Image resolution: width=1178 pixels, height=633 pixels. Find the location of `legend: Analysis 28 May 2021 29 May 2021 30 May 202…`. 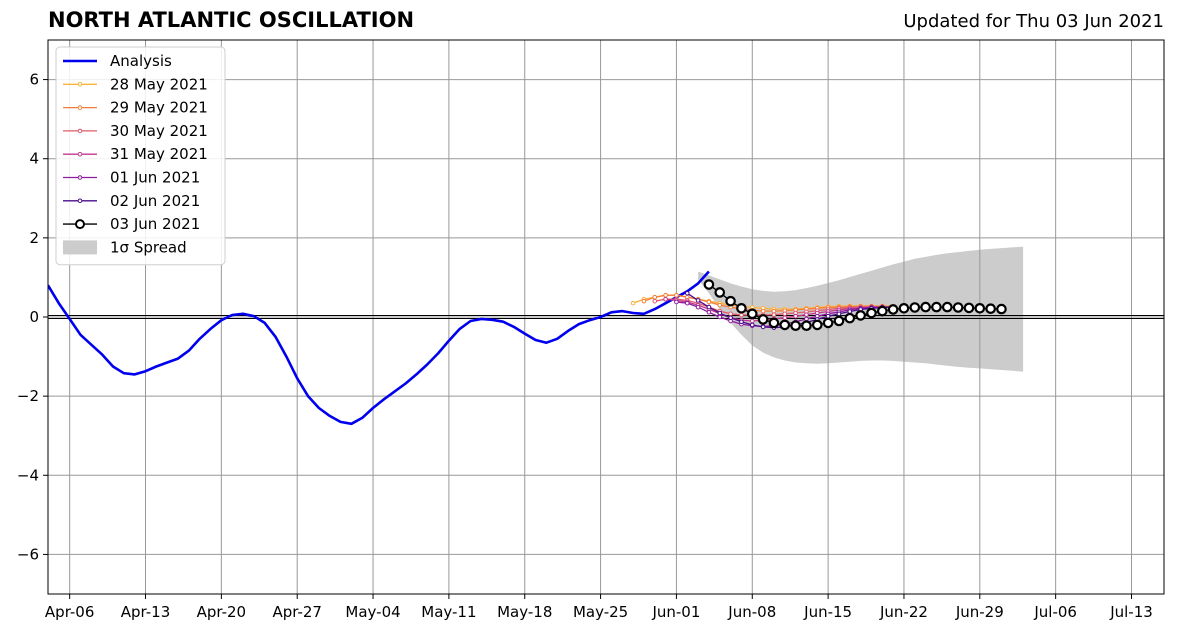

legend: Analysis 28 May 2021 29 May 2021 30 May 202… is located at coordinates (140, 156).